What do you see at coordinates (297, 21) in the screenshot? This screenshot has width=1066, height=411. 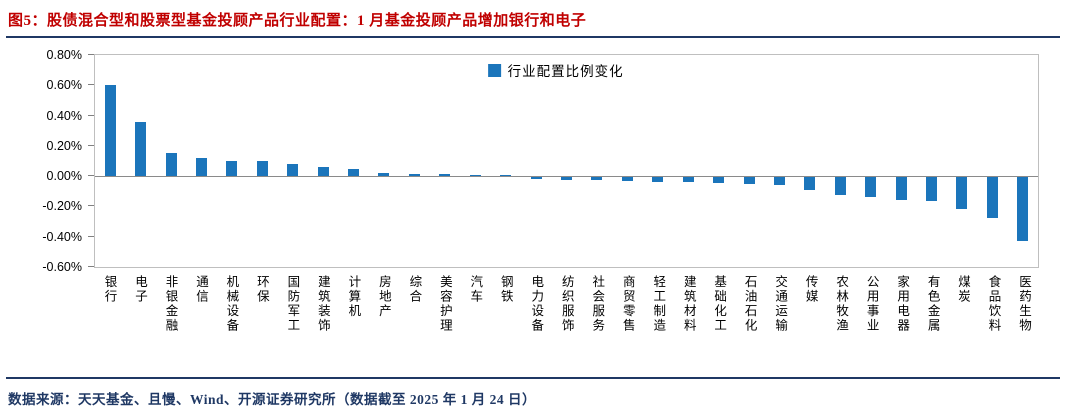 I see `figure-title: 图5：股债混合型和股票型基金投顾产品行业配置：1 月基金投顾产品增加银行和电子` at bounding box center [297, 21].